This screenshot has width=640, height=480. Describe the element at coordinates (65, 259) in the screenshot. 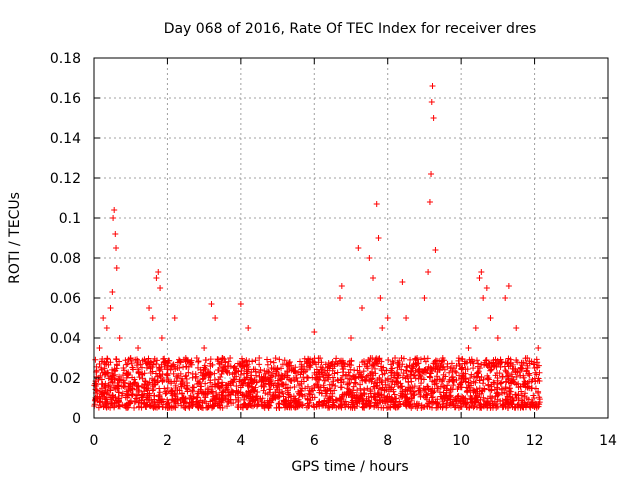

I see `y-tick-label: 0.08` at that location.